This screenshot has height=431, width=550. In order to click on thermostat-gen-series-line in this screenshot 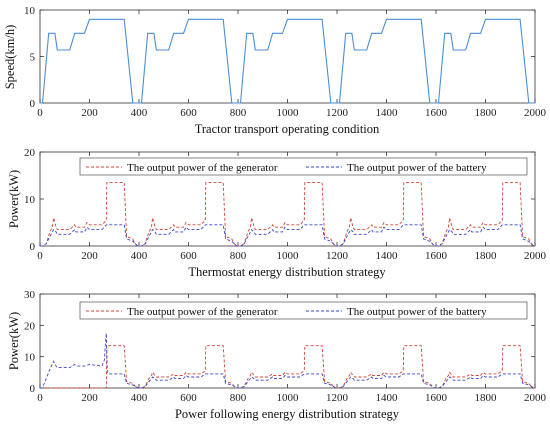, I will do `click(287, 214)`.